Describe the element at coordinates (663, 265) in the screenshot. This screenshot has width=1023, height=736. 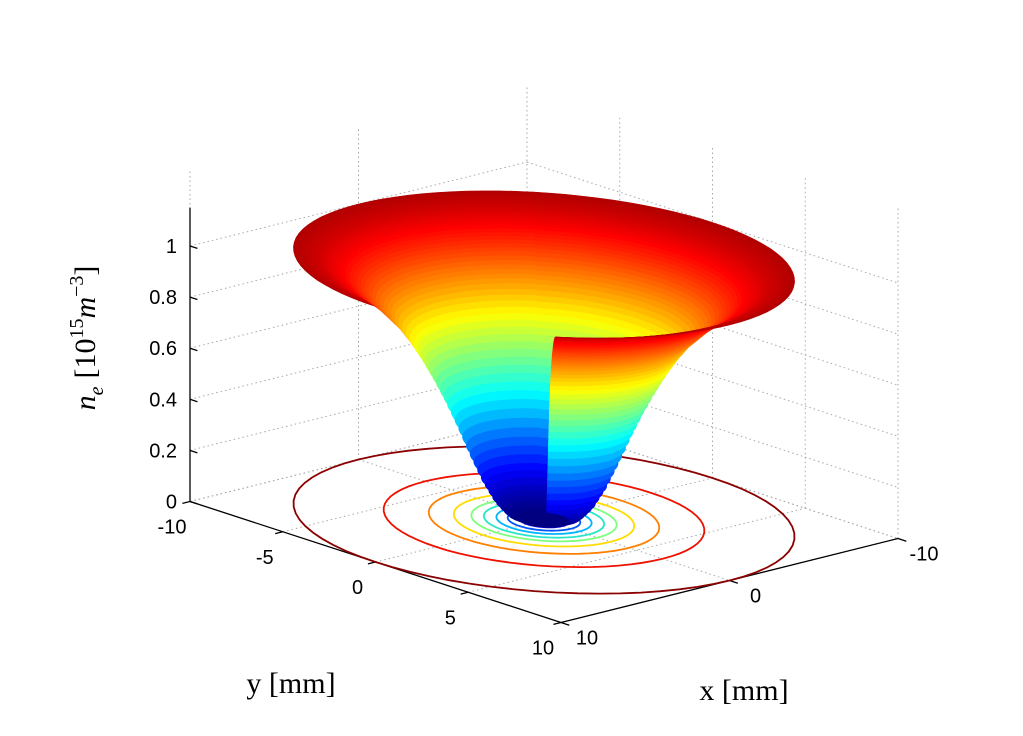
I see `surface-band` at that location.